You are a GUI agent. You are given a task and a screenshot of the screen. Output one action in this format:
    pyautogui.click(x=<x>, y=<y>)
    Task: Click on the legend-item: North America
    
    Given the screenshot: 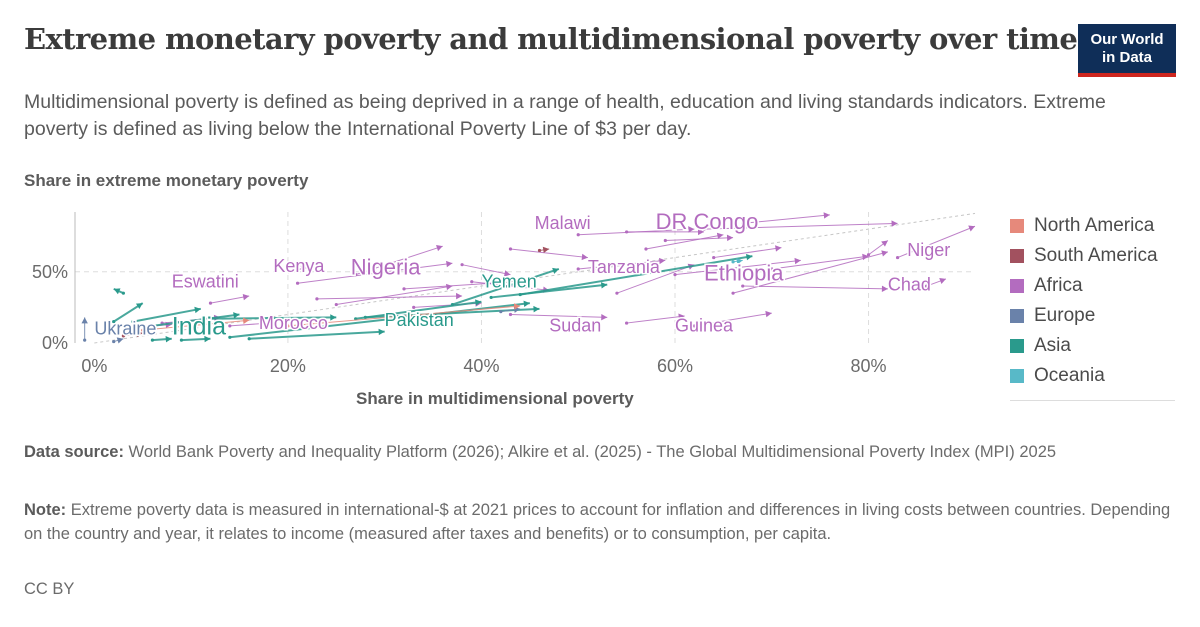 What is the action you would take?
    pyautogui.click(x=1084, y=226)
    